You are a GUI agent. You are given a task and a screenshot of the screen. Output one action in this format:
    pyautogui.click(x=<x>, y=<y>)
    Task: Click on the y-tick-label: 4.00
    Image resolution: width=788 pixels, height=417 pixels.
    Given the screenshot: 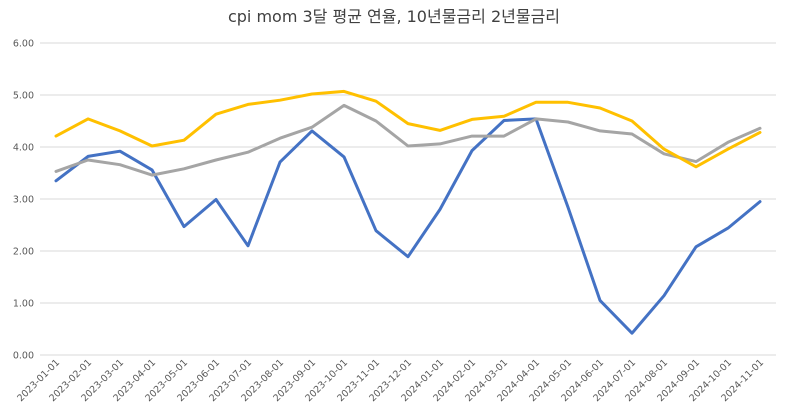 What is the action you would take?
    pyautogui.click(x=23, y=148)
    